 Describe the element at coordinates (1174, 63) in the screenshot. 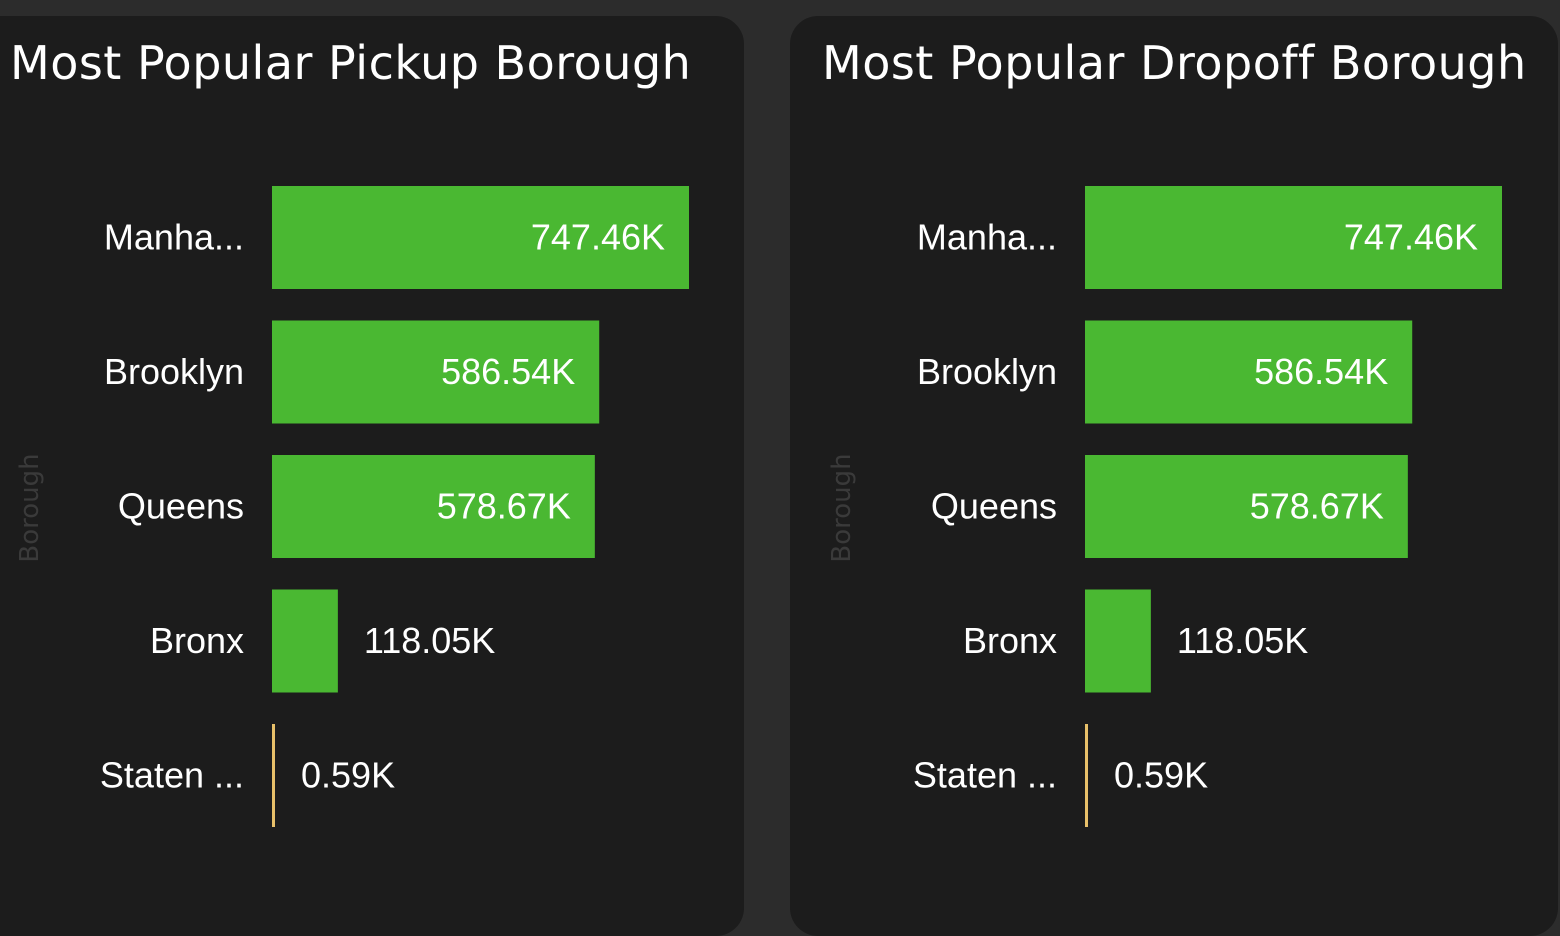

I see `chart-title: Most Popular Dropoff Borough` at that location.